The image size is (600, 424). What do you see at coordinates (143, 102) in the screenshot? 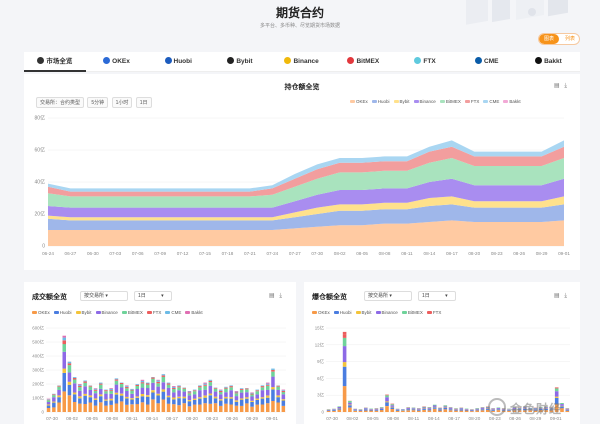
I see `interval-1d: 1日` at bounding box center [143, 102].